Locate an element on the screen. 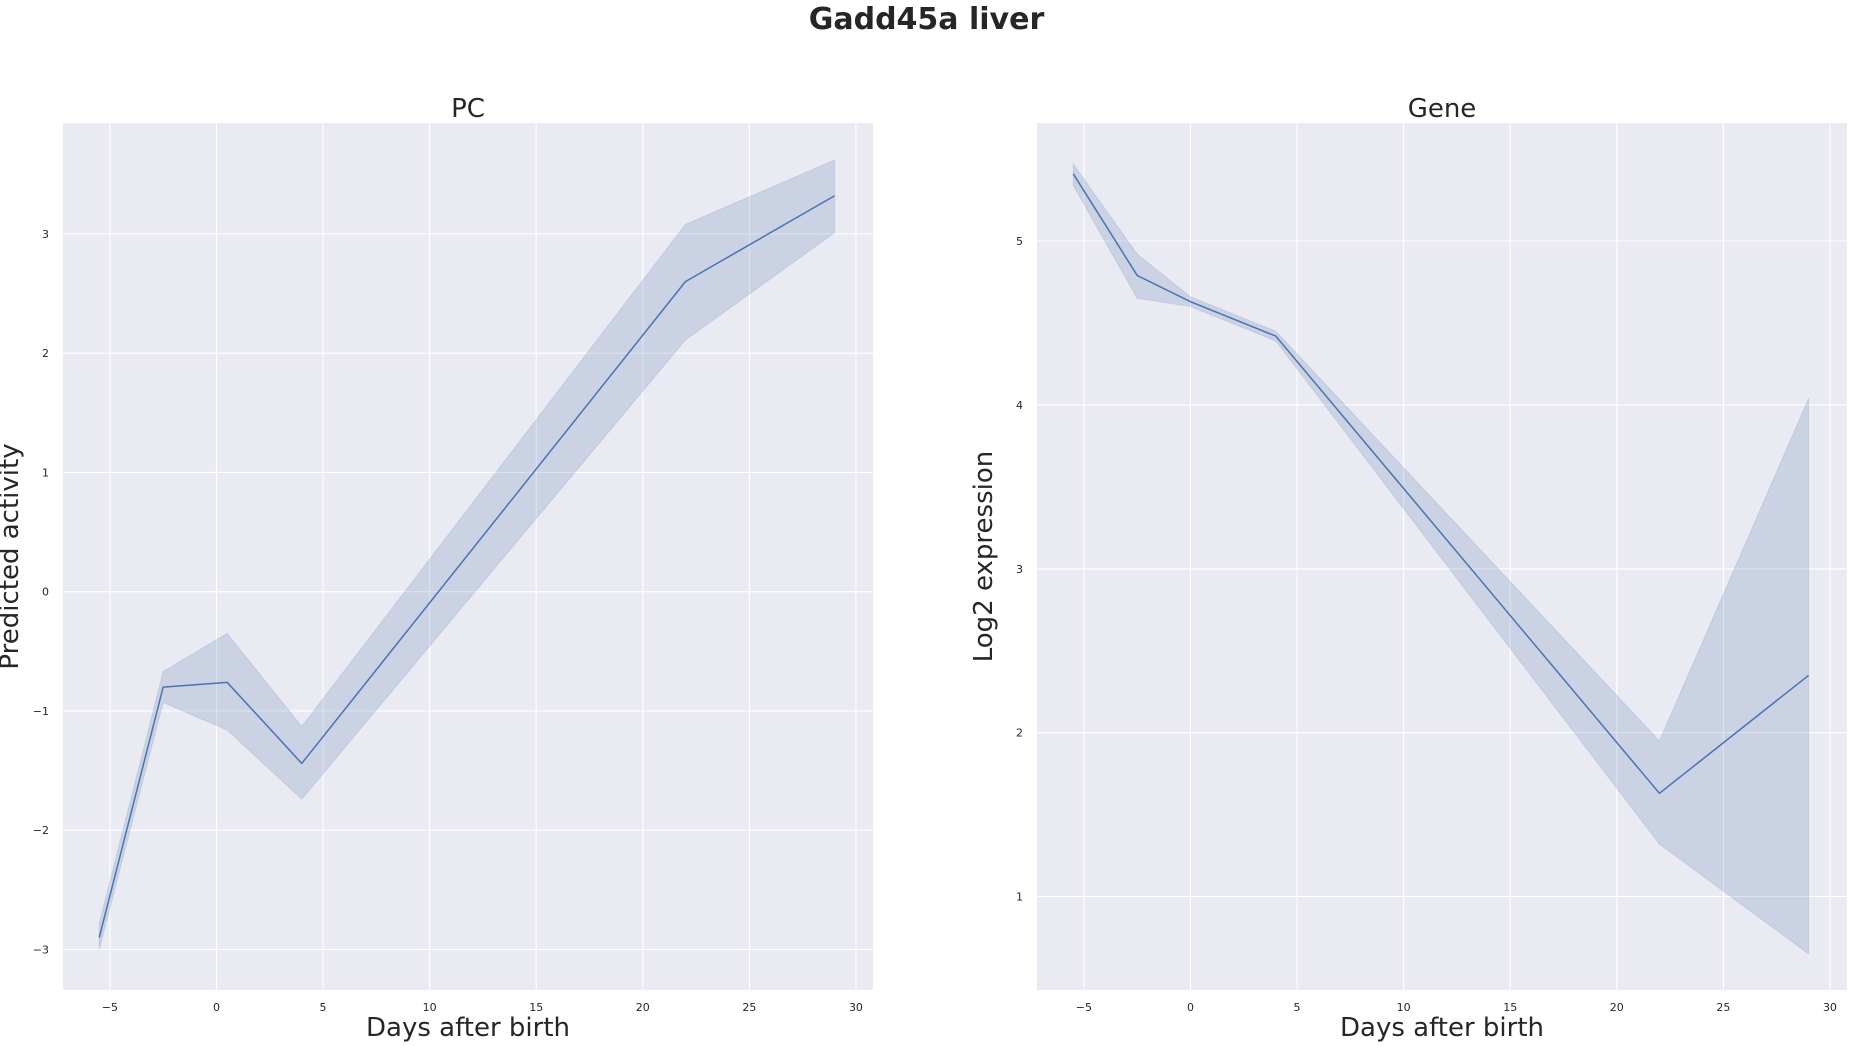 This screenshot has height=1046, width=1853. y-tick-label: 5 is located at coordinates (1019, 241).